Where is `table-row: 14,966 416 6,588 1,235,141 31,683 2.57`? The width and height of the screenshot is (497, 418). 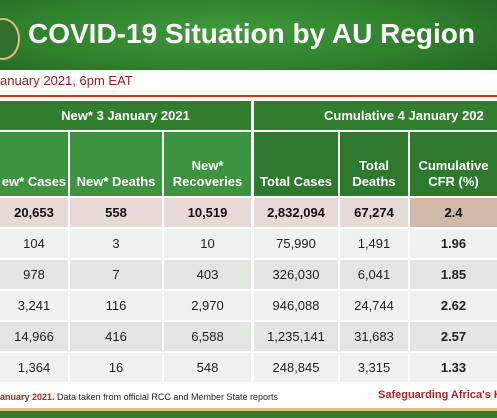
table-row: 14,966 416 6,588 1,235,141 31,683 2.57 is located at coordinates (248, 336).